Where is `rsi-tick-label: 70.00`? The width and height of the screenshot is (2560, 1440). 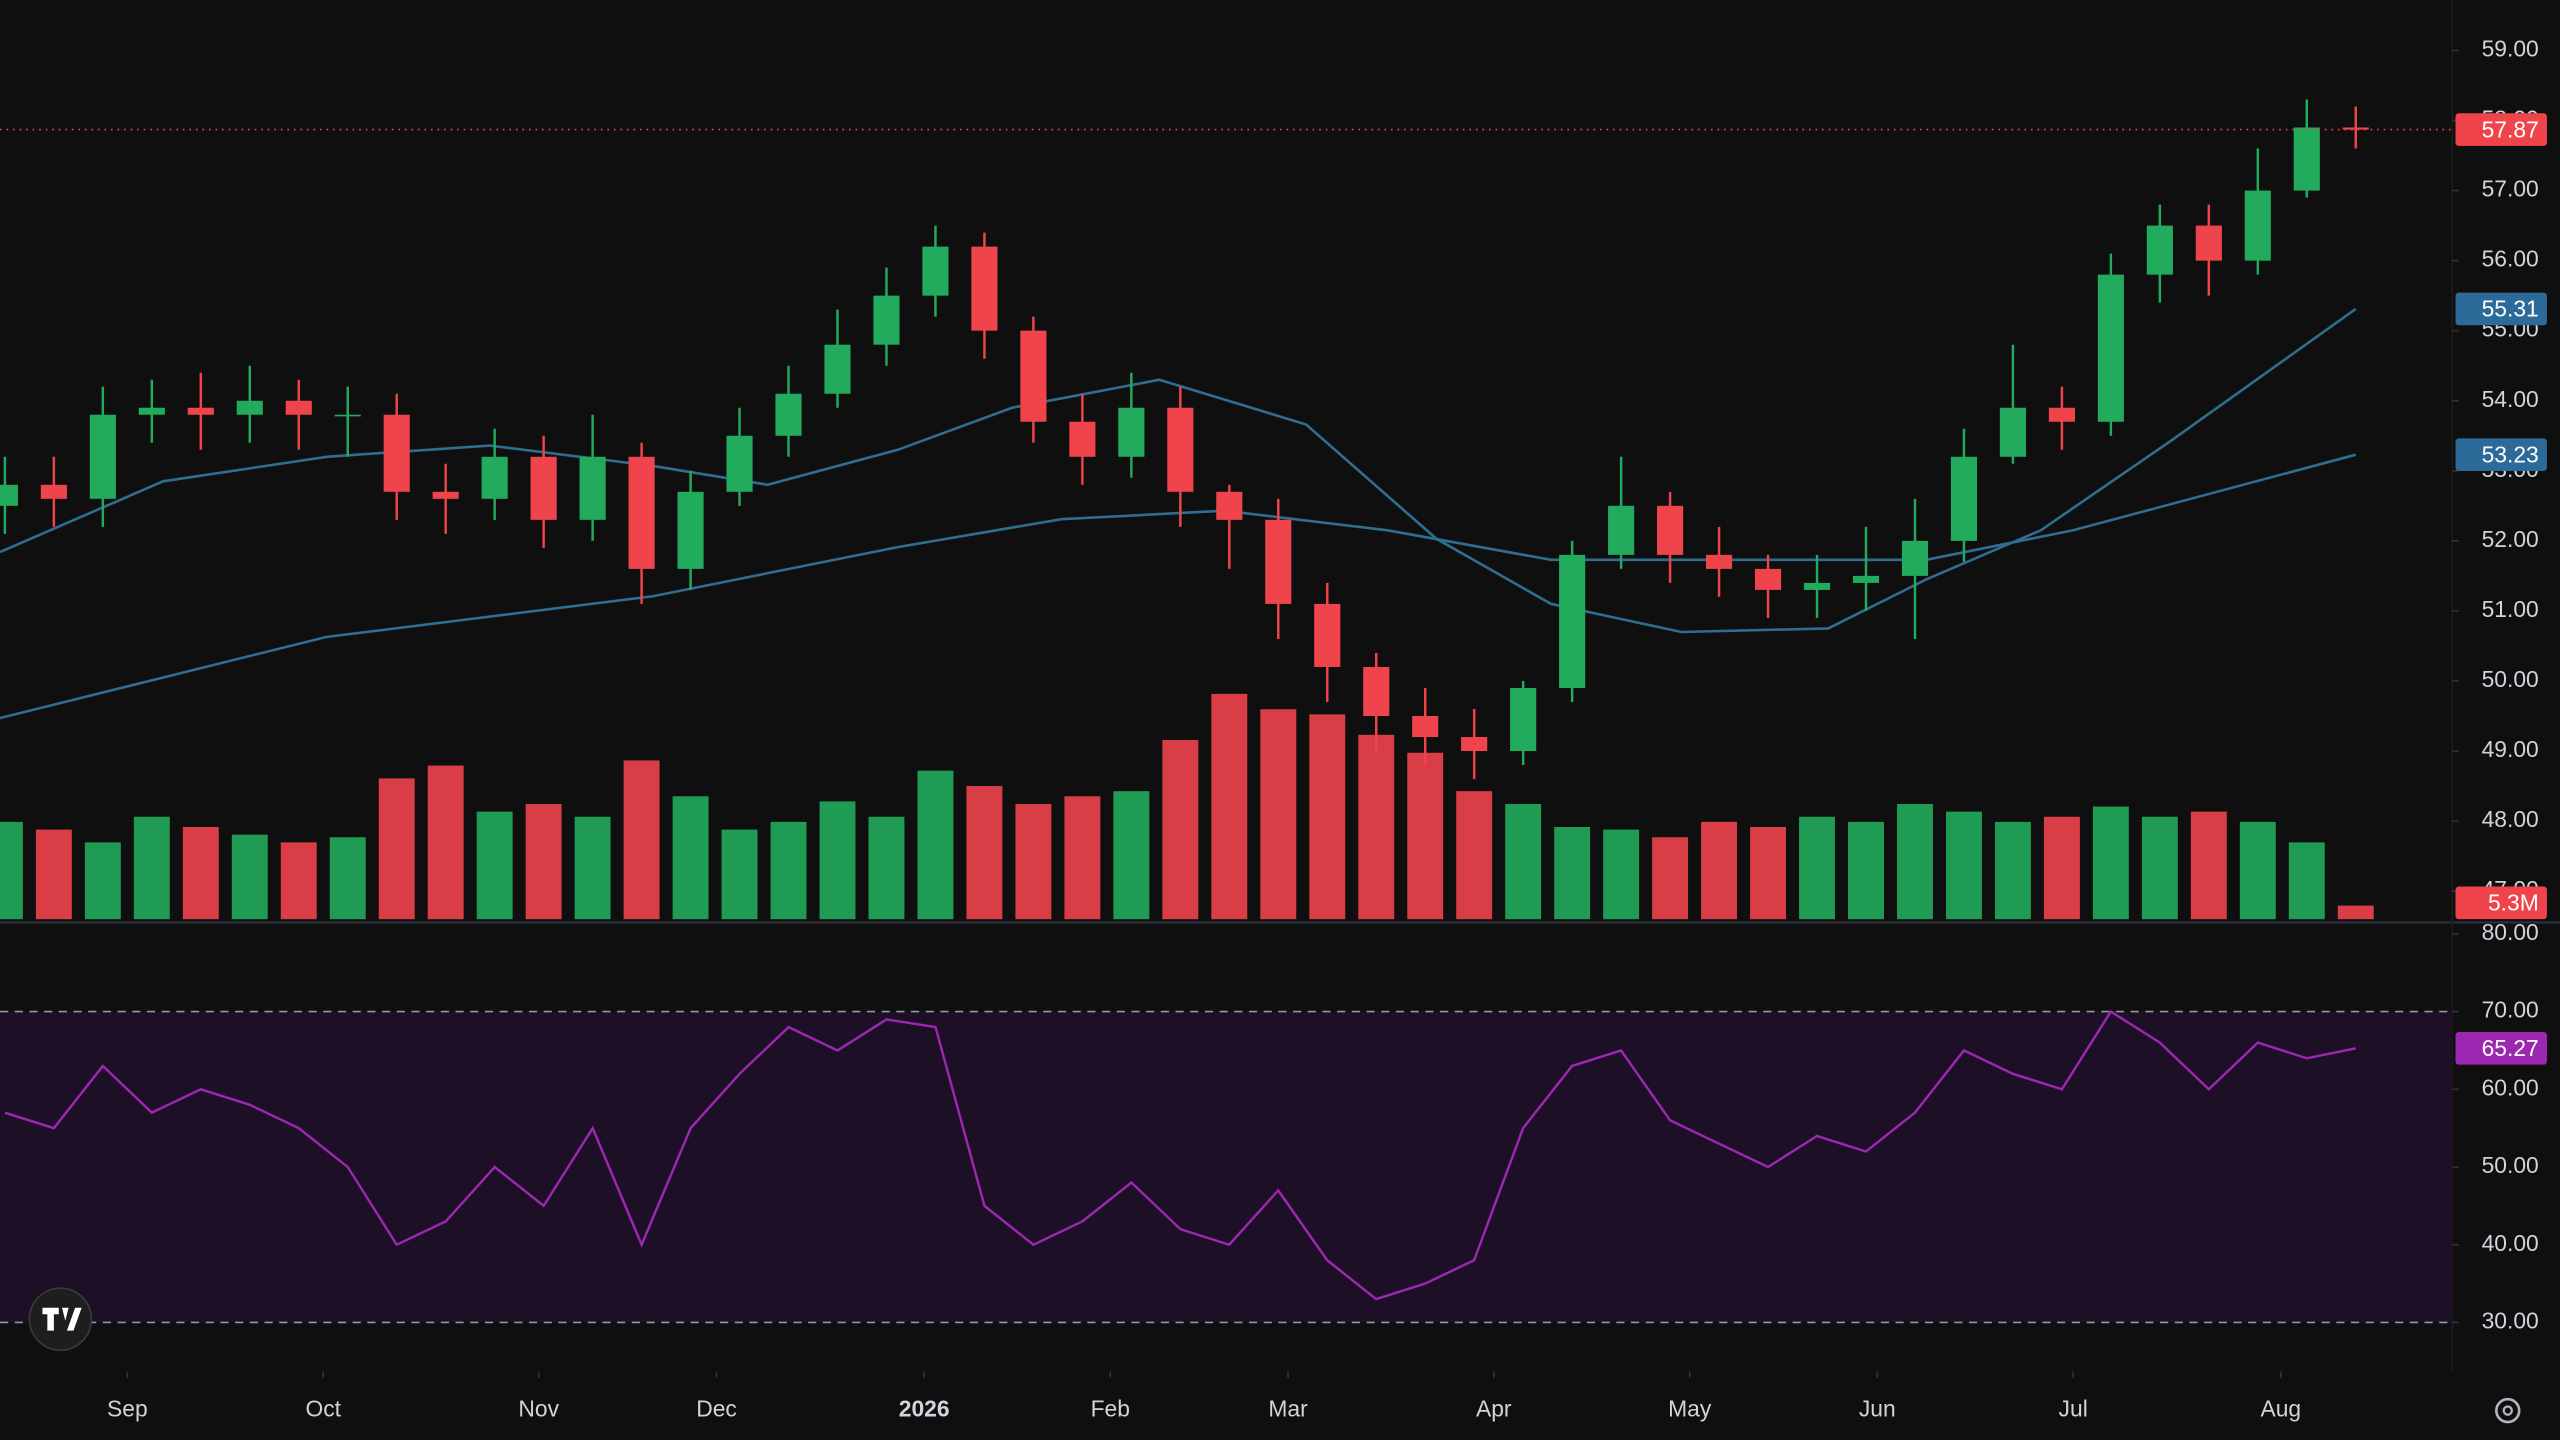 rsi-tick-label: 70.00 is located at coordinates (2510, 1010).